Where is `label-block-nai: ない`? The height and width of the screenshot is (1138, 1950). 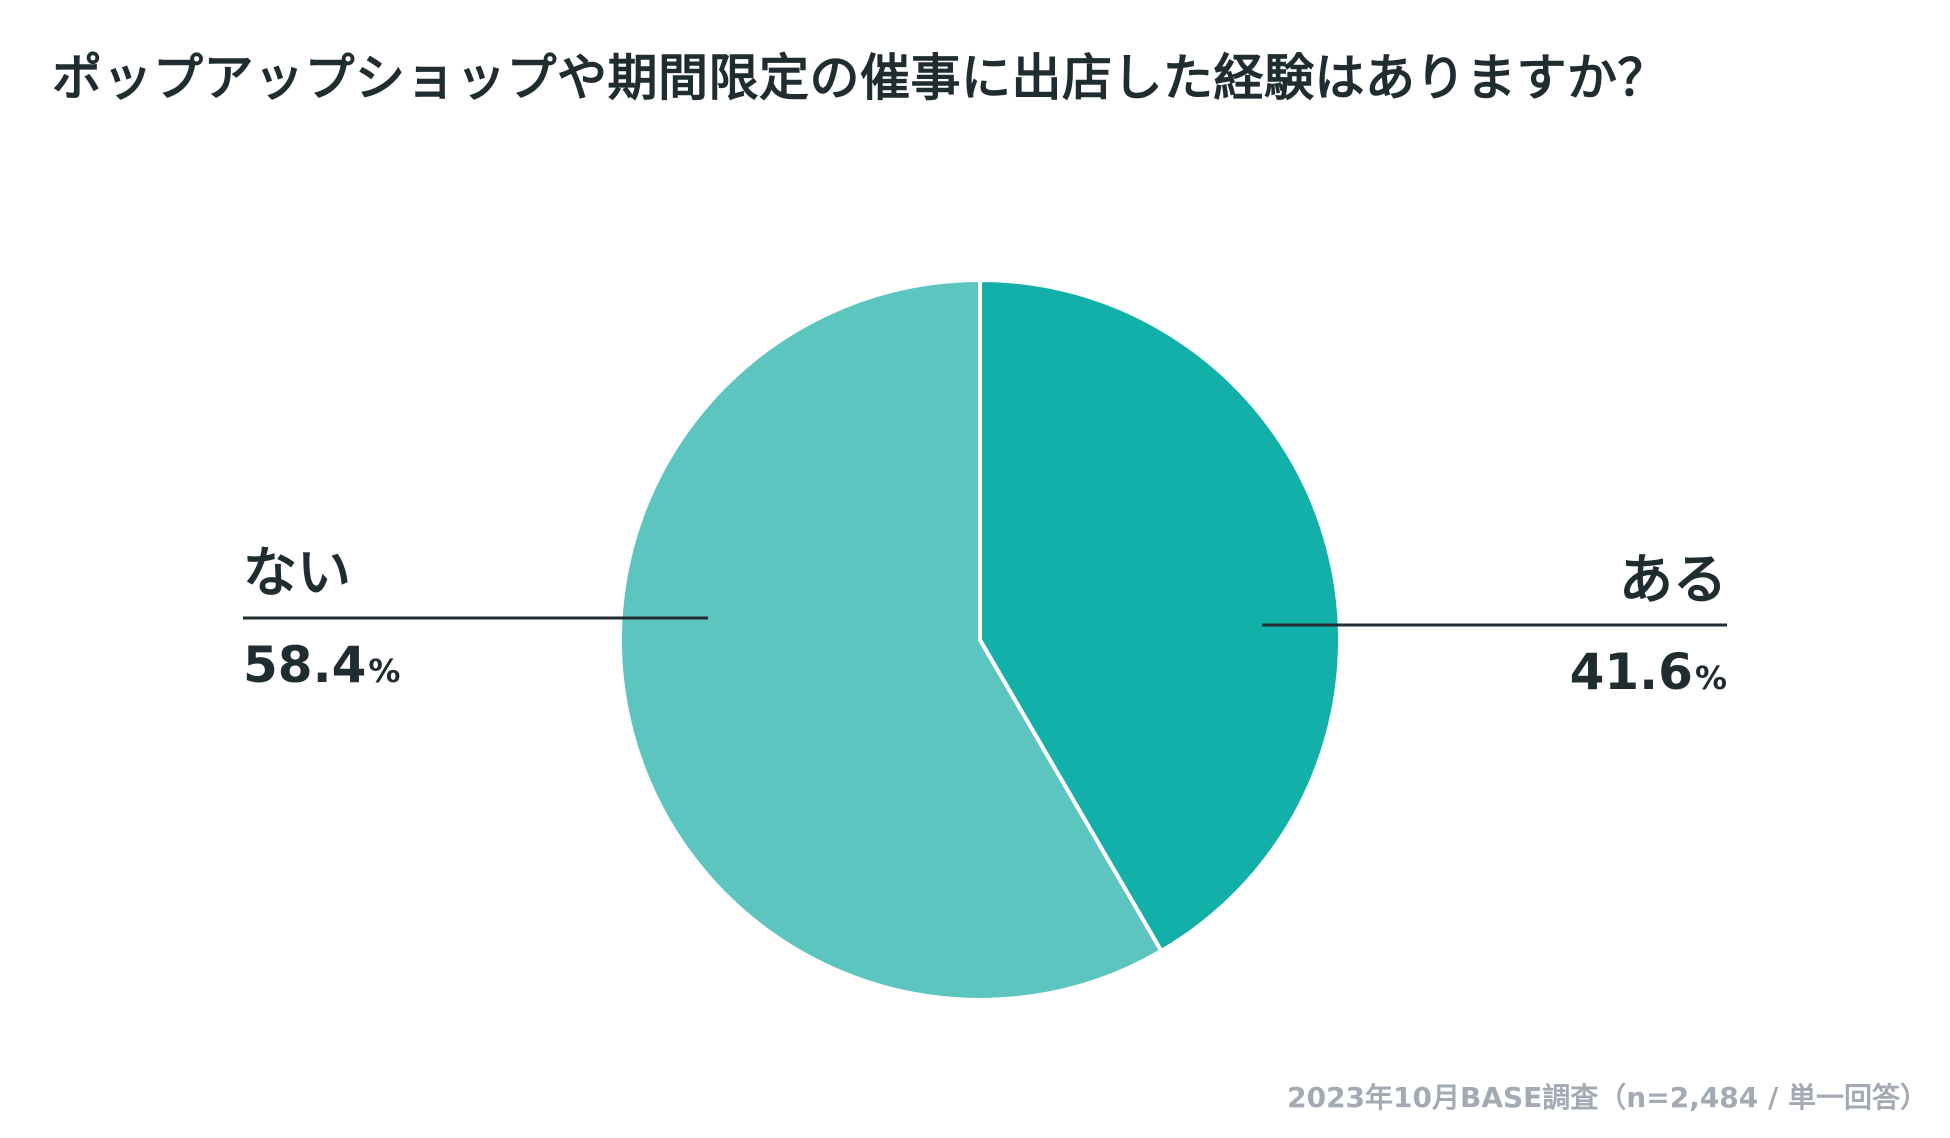 label-block-nai: ない is located at coordinates (297, 573).